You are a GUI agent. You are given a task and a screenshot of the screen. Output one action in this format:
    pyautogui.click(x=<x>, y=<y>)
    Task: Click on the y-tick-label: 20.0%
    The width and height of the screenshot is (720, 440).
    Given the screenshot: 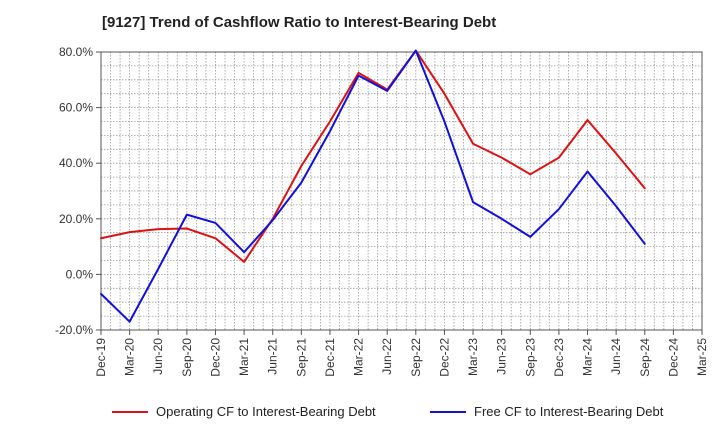 What is the action you would take?
    pyautogui.click(x=76, y=219)
    